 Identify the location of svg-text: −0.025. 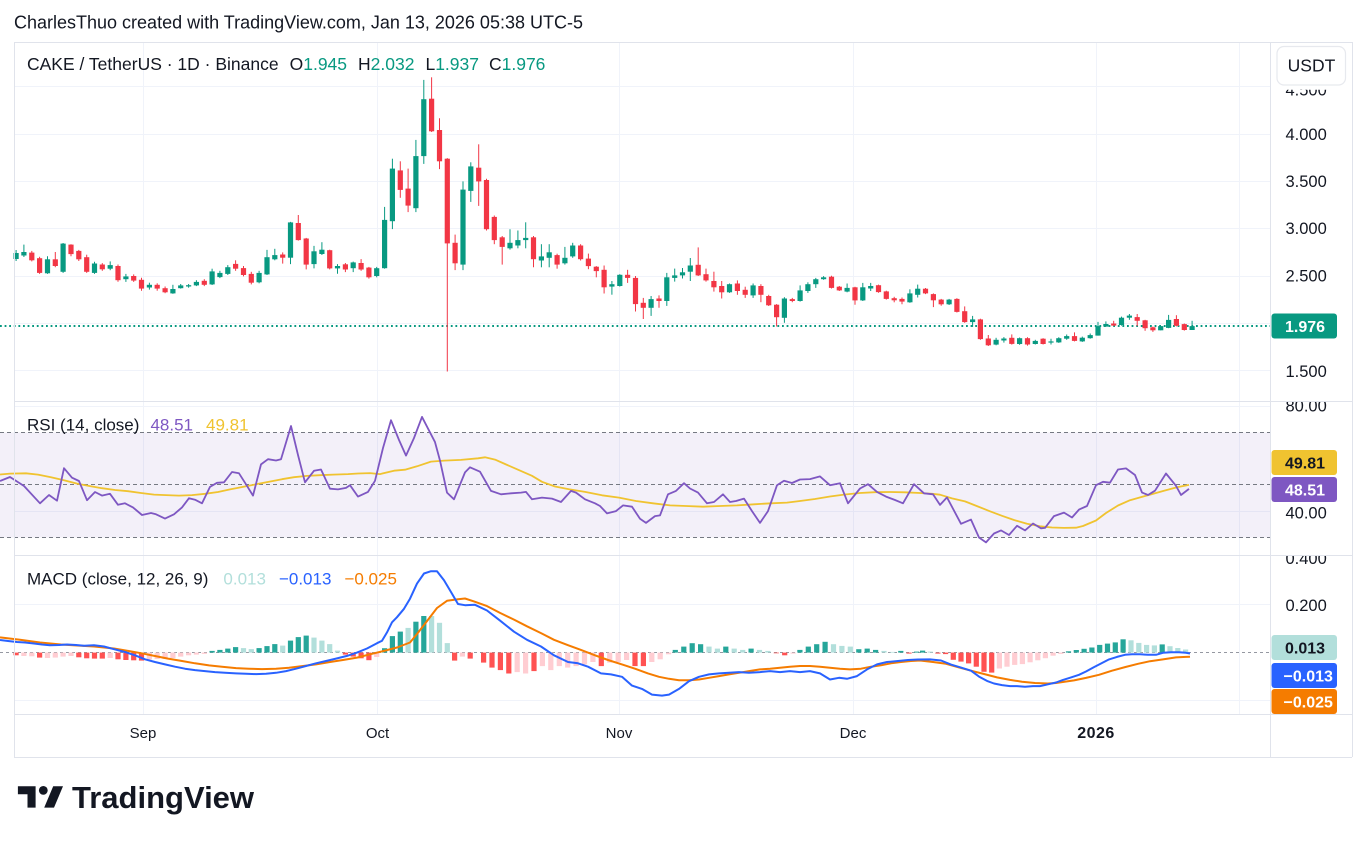
(1308, 703).